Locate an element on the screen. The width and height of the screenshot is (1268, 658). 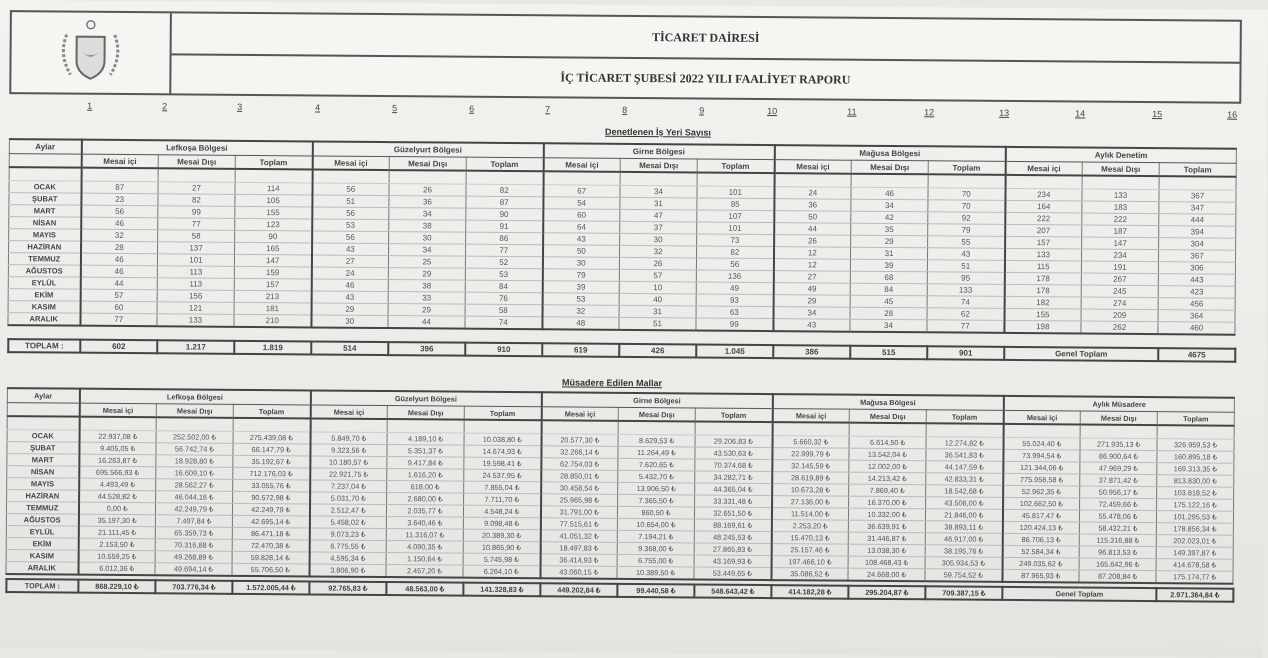
toplam-value: 42.695,14 ₺ is located at coordinates (271, 521).